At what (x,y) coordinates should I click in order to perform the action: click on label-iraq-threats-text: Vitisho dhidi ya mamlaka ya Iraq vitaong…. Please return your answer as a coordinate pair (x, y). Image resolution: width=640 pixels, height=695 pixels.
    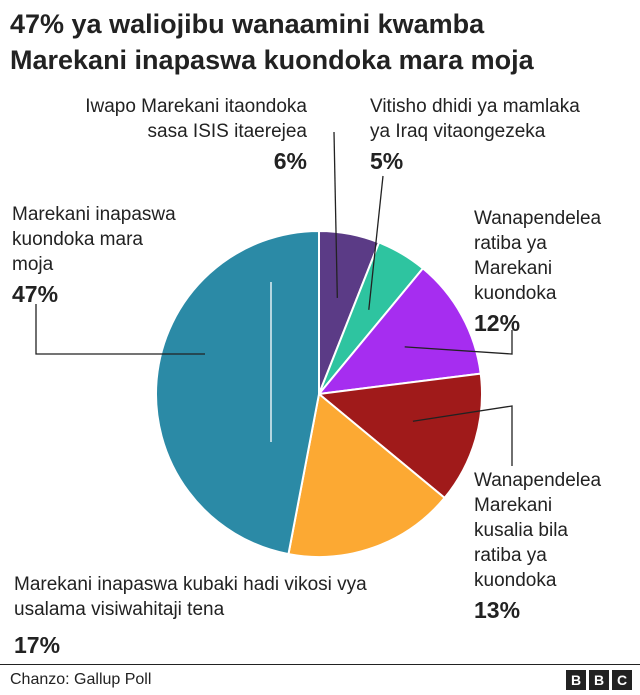
    Looking at the image, I should click on (475, 119).